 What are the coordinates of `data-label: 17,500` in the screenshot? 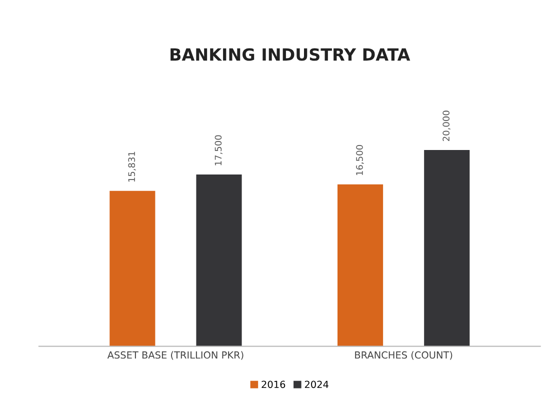 It's located at (218, 150).